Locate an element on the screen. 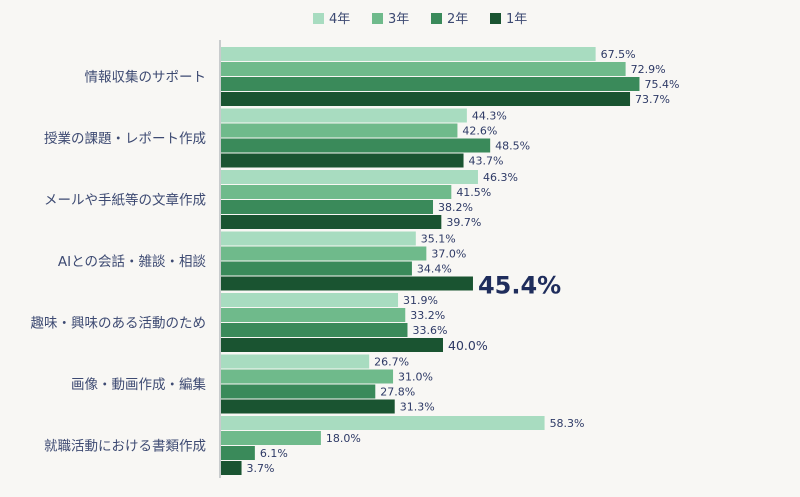  data-label: 75.4% is located at coordinates (661, 84).